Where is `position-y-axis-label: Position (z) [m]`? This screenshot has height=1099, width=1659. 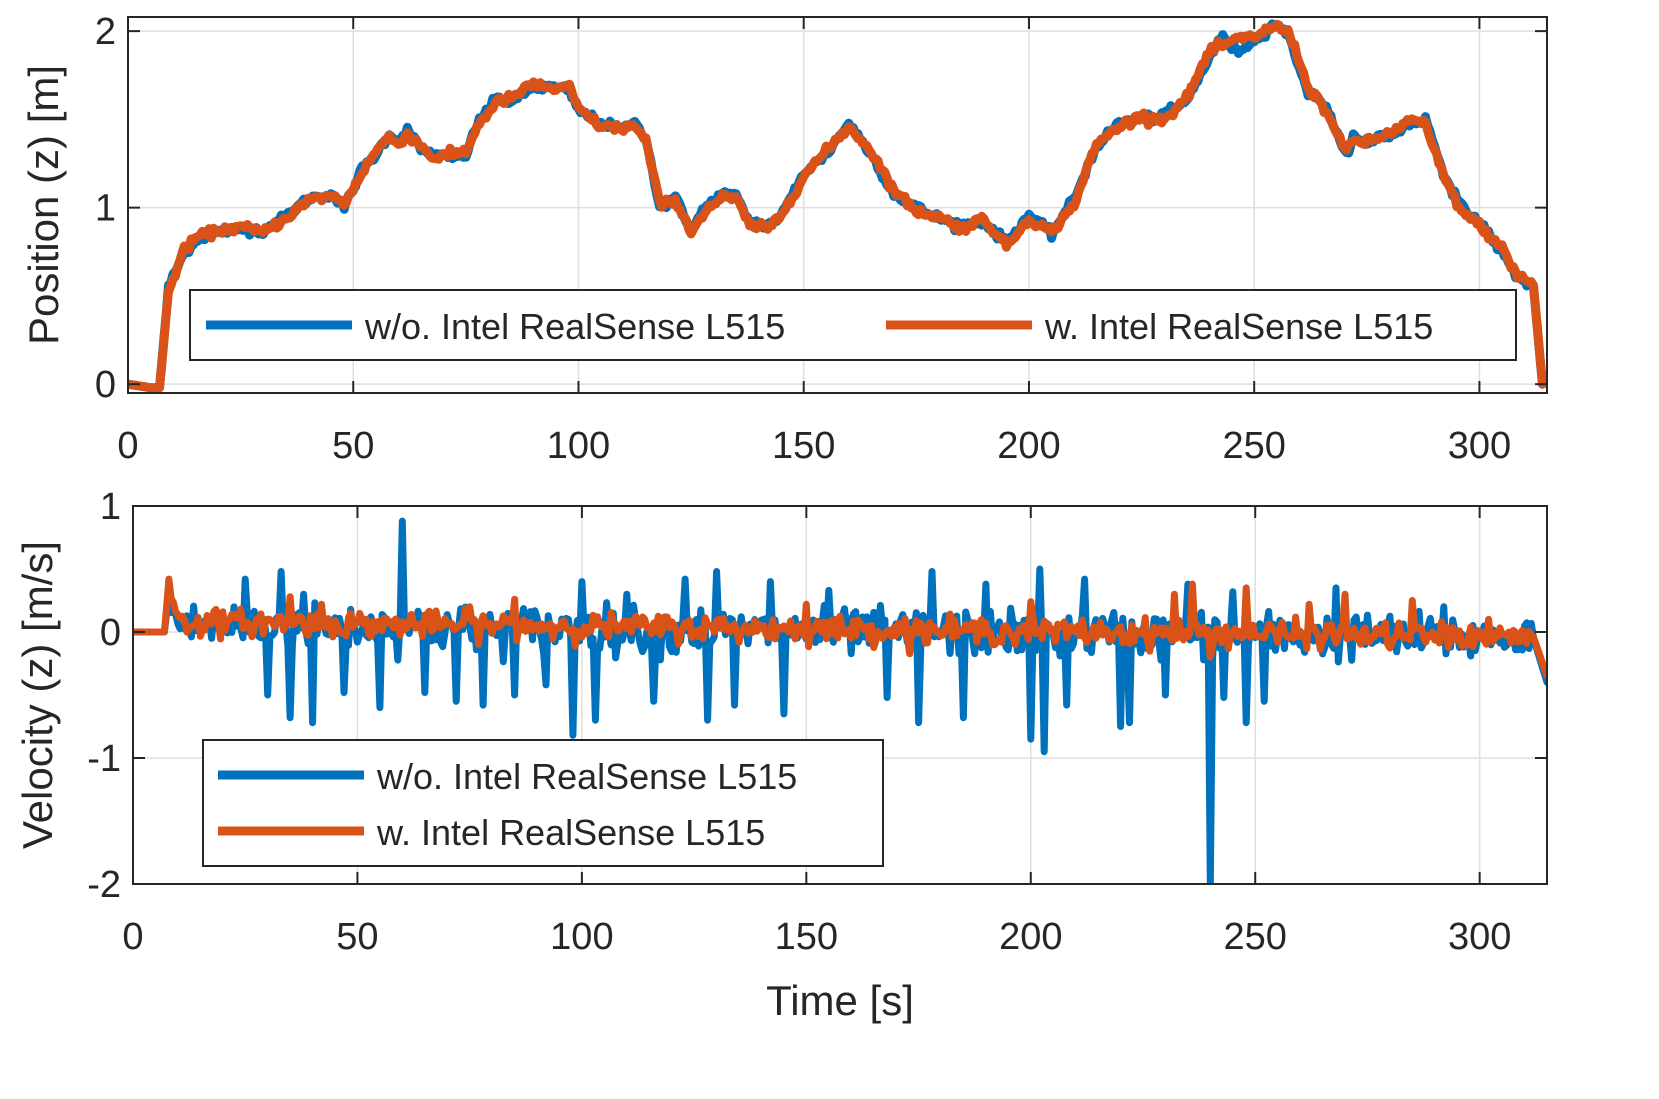 position-y-axis-label: Position (z) [m] is located at coordinates (43, 205).